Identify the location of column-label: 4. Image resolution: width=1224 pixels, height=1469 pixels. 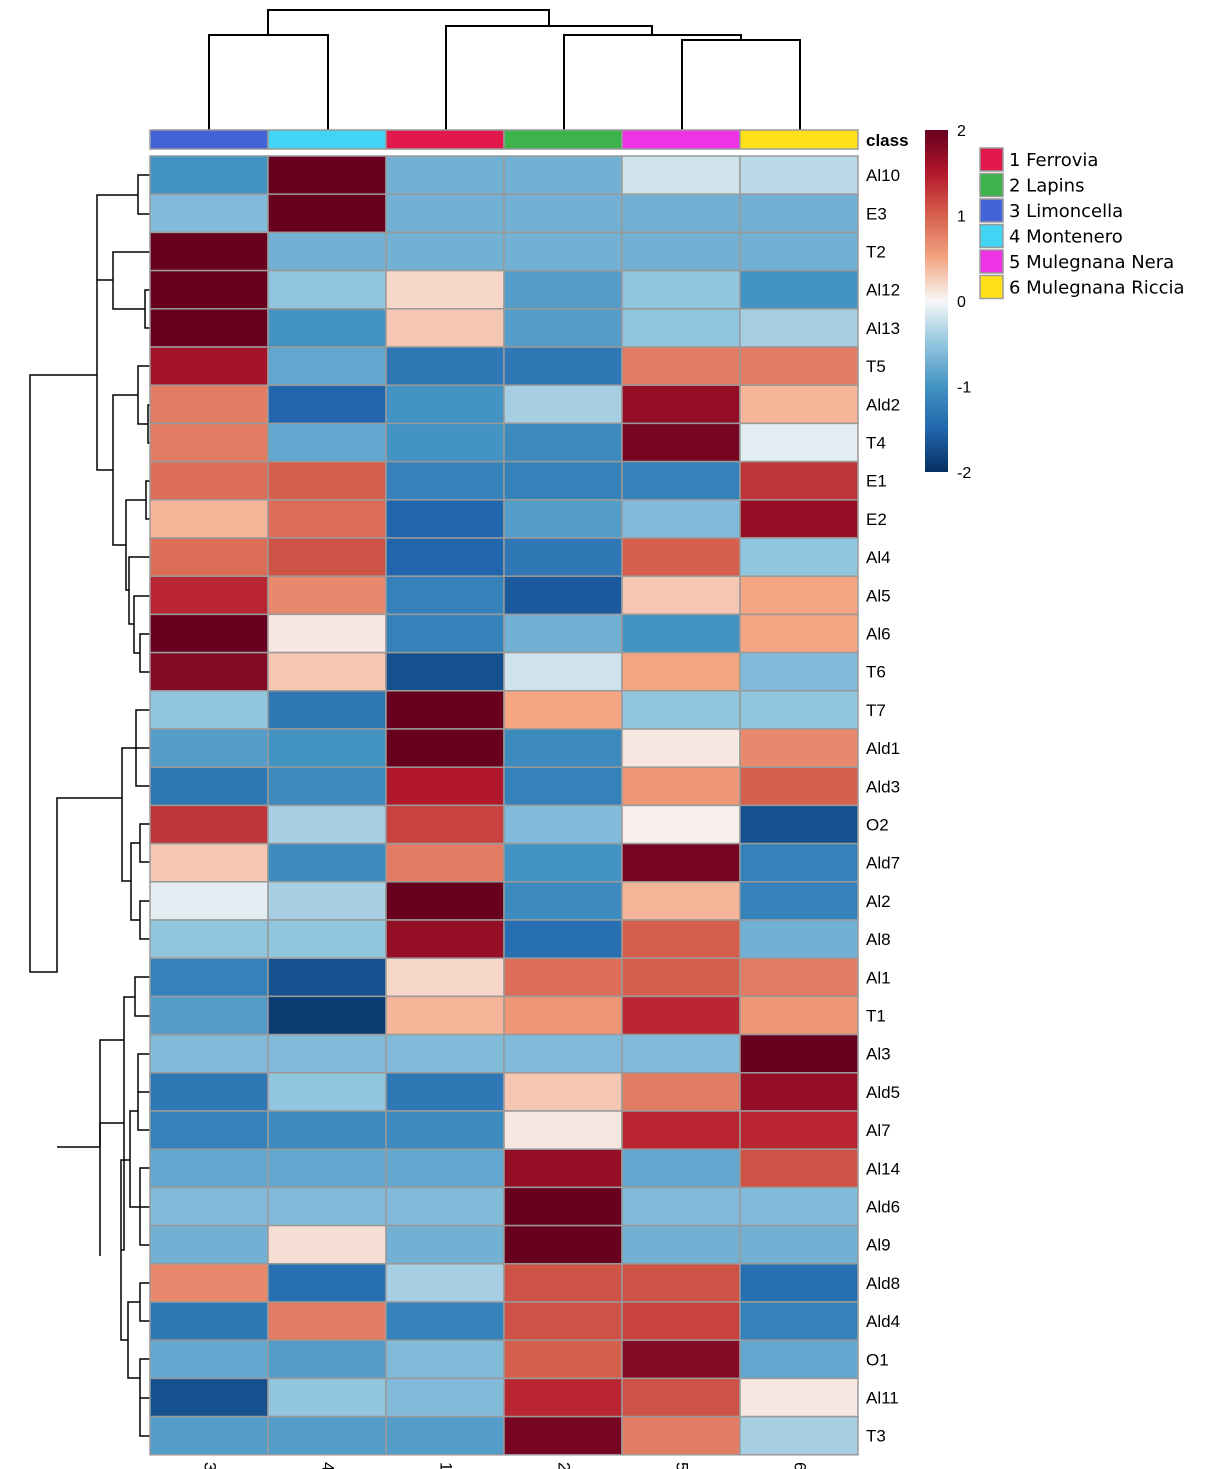
(328, 1465).